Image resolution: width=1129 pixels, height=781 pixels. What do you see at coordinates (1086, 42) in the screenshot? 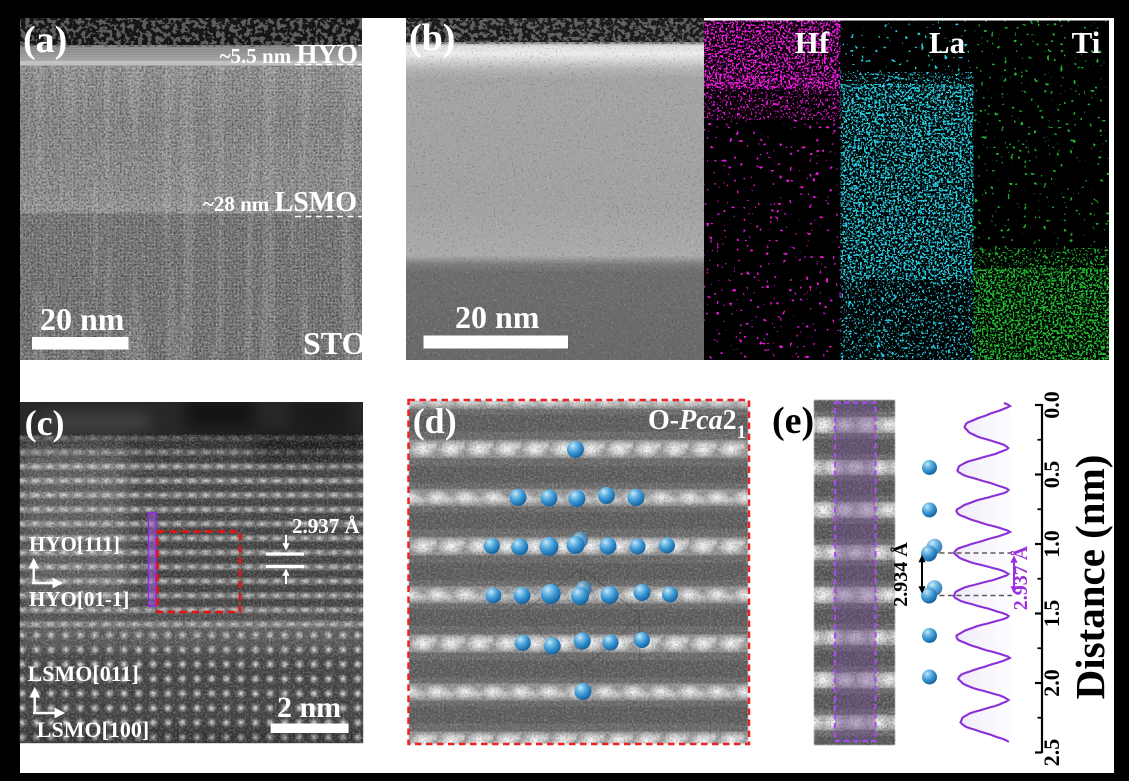
I see `svg-text: Ti` at bounding box center [1086, 42].